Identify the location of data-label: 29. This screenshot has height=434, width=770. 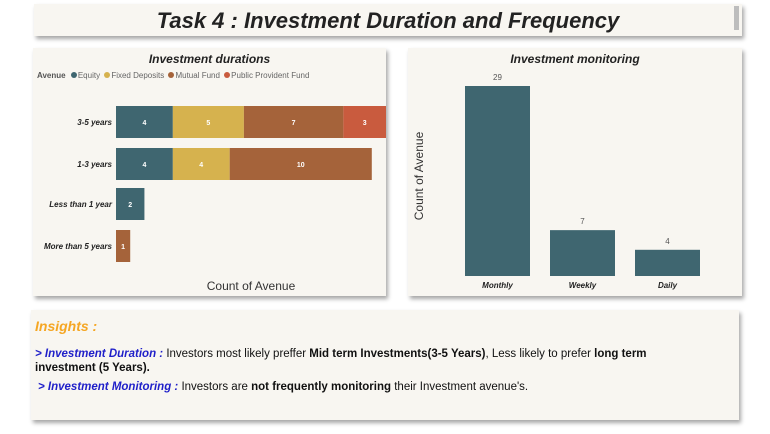
(497, 77).